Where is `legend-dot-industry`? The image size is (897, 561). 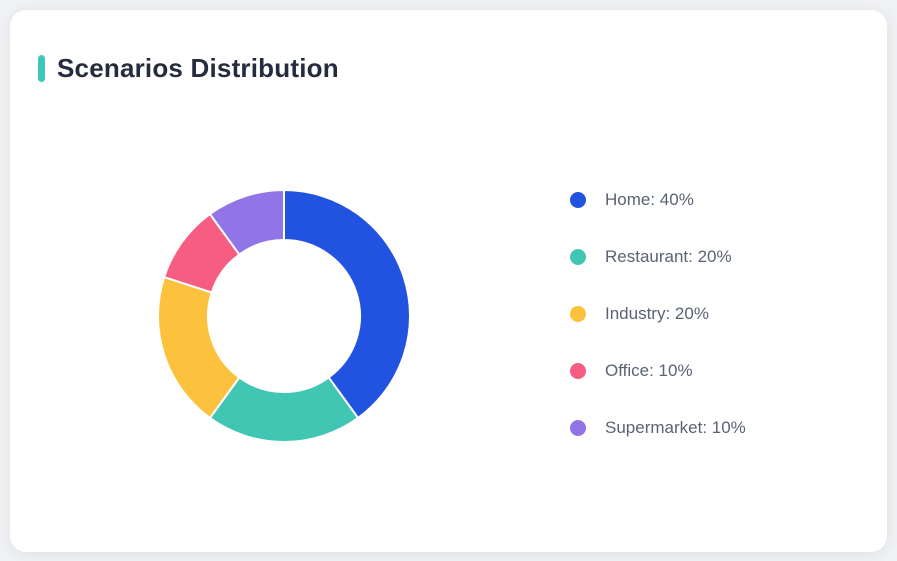 legend-dot-industry is located at coordinates (578, 314).